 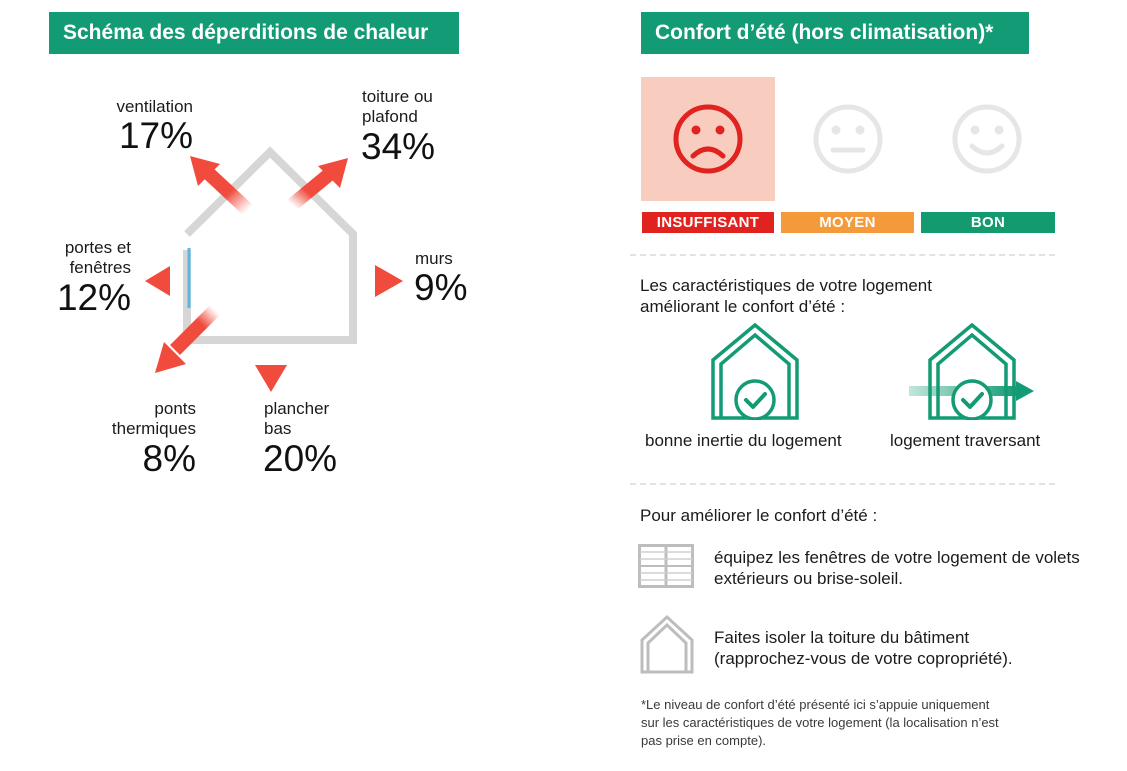 What do you see at coordinates (971, 371) in the screenshot?
I see `house-through-arrow-icon` at bounding box center [971, 371].